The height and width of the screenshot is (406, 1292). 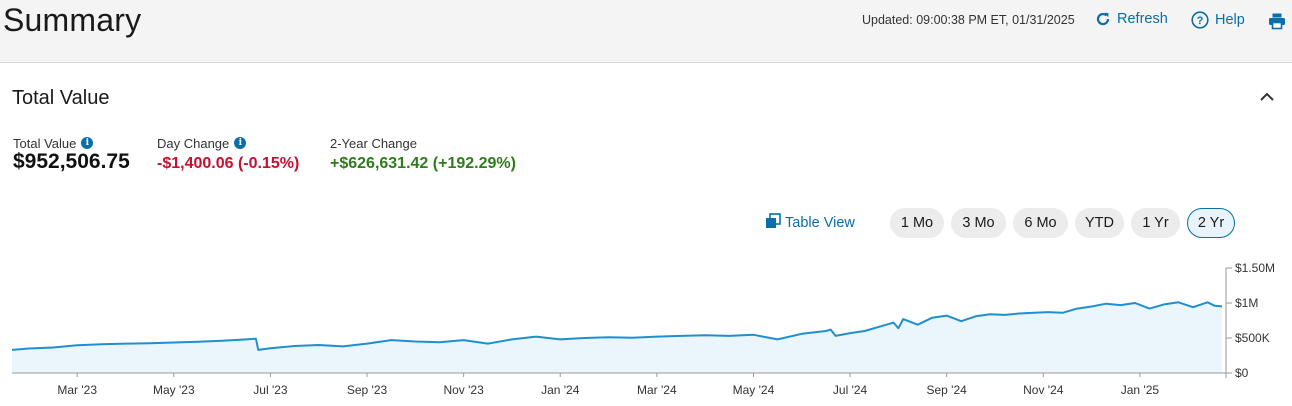 I want to click on y-tick-label: $1M, so click(x=1246, y=303).